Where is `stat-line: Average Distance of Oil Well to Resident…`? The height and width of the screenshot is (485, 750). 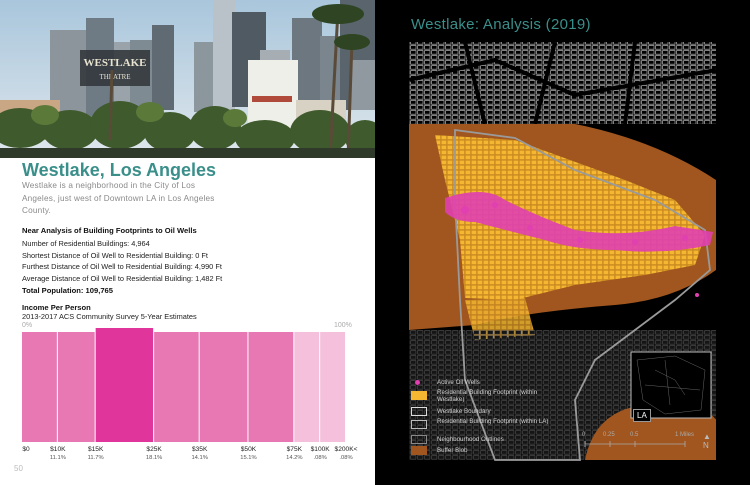
stat-line: Average Distance of Oil Well to Resident… is located at coordinates (122, 278).